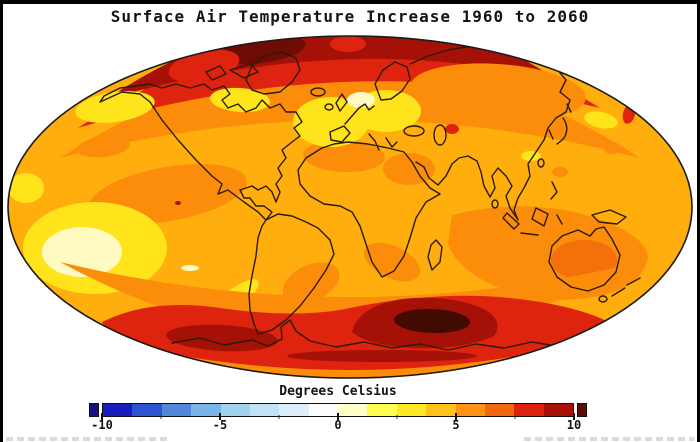 The width and height of the screenshot is (700, 442). I want to click on africa-outline, so click(369, 209).